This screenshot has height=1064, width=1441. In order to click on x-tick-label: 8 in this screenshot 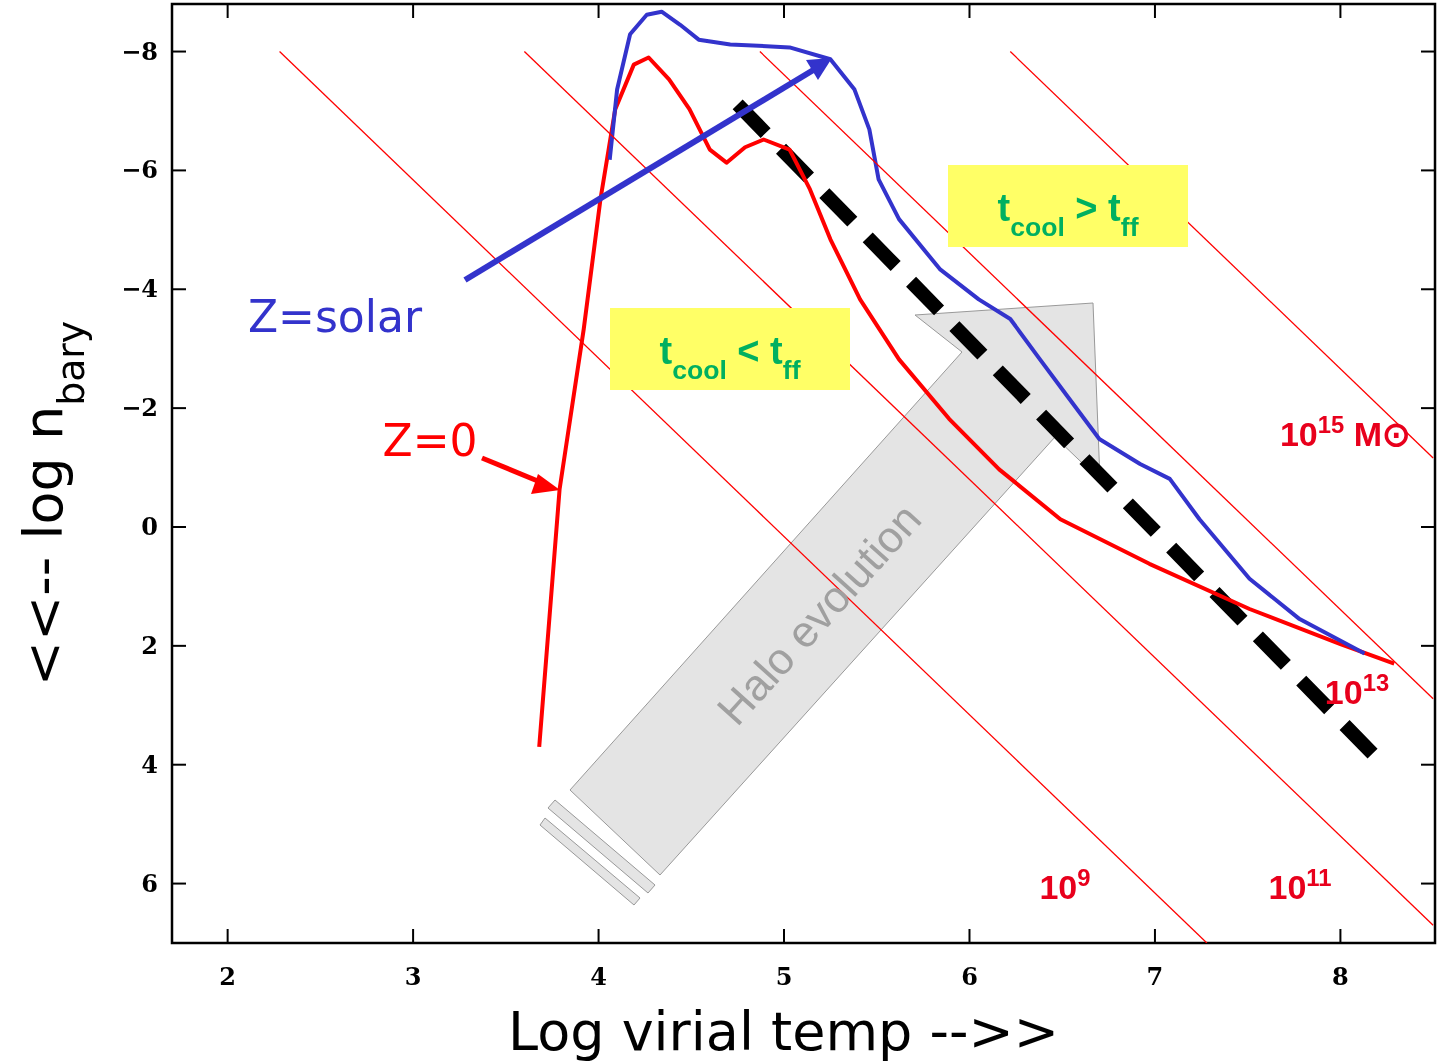, I will do `click(1340, 976)`.